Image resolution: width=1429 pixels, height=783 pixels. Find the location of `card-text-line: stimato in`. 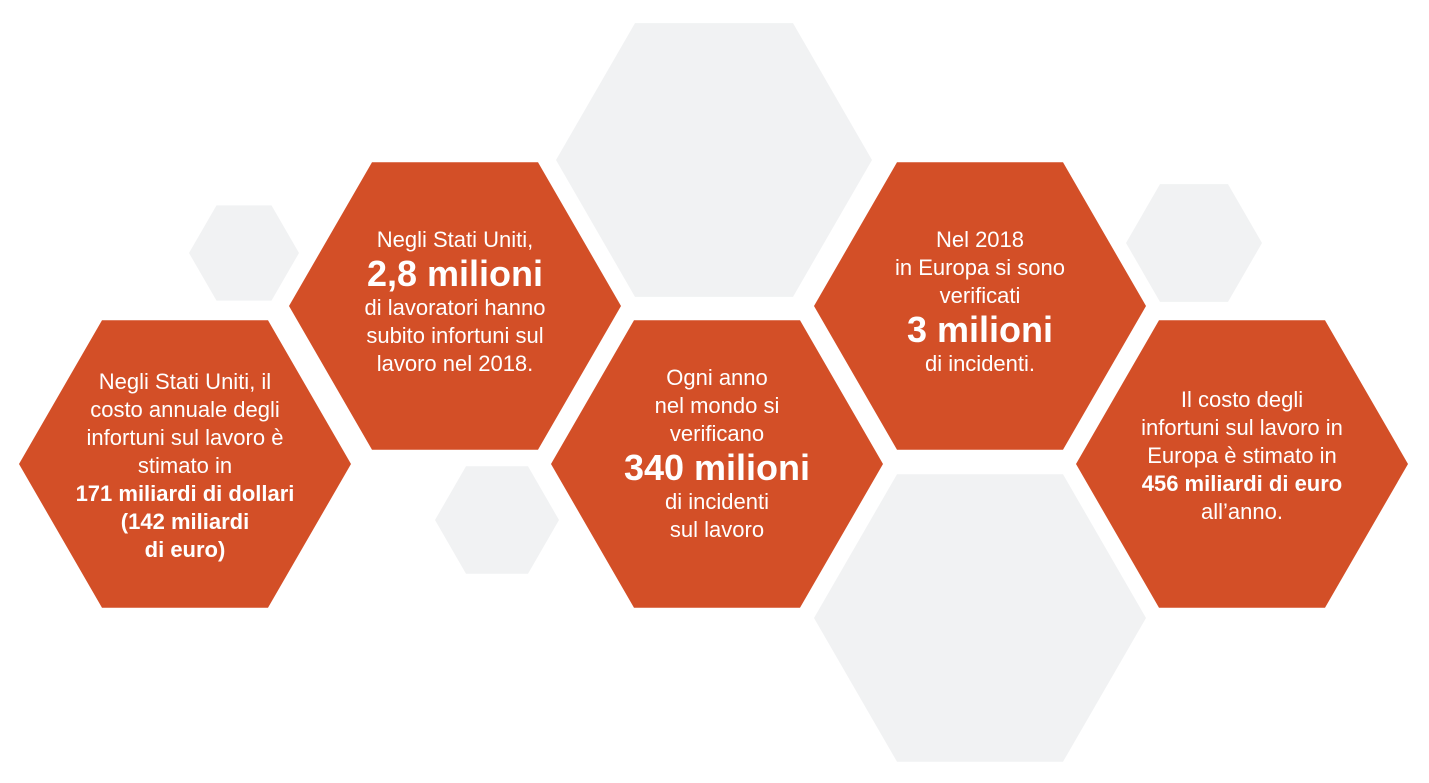

card-text-line: stimato in is located at coordinates (185, 465).